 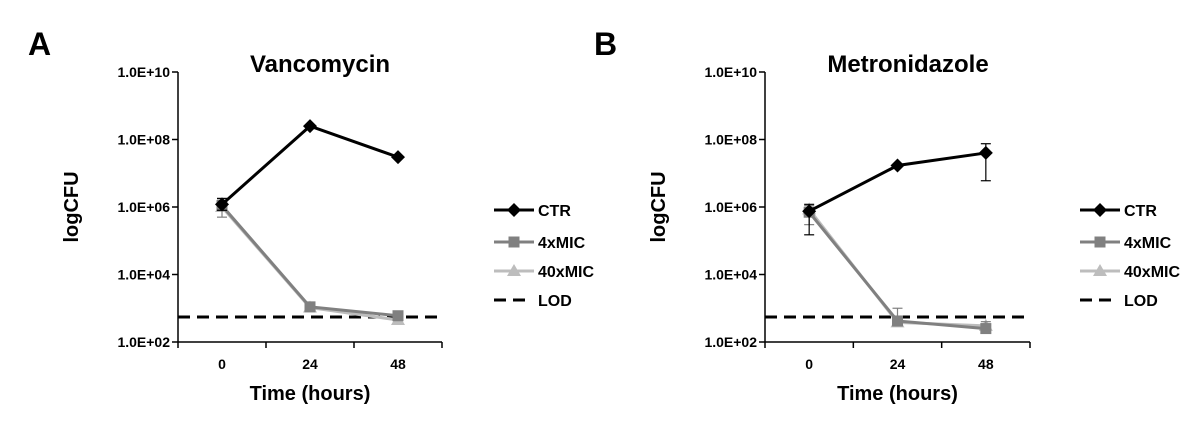 What do you see at coordinates (907, 64) in the screenshot?
I see `chart-title: Metronidazole` at bounding box center [907, 64].